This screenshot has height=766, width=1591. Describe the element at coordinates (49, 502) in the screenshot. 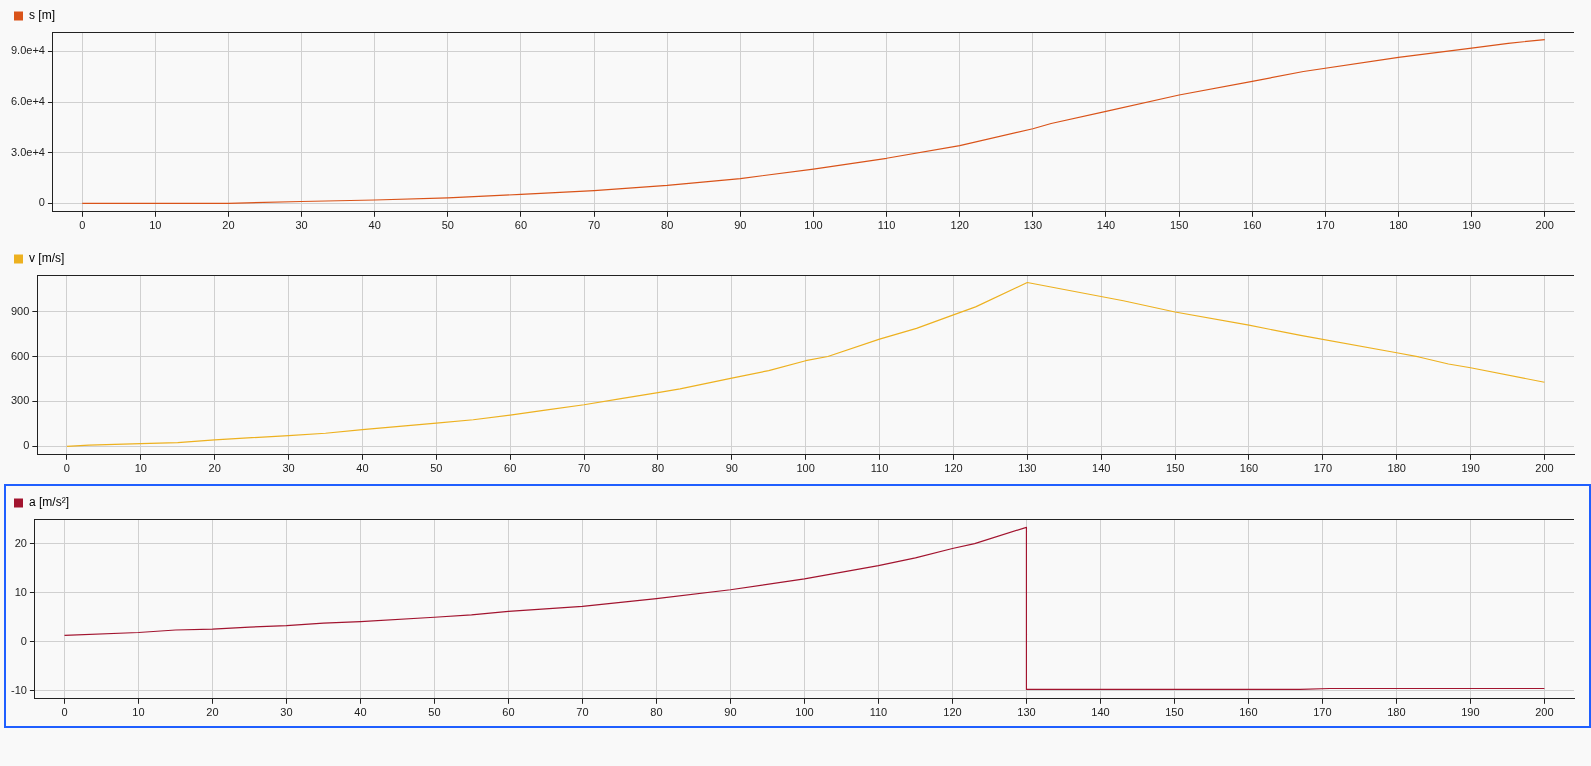

I see `legend-label: a [m/s²]` at that location.